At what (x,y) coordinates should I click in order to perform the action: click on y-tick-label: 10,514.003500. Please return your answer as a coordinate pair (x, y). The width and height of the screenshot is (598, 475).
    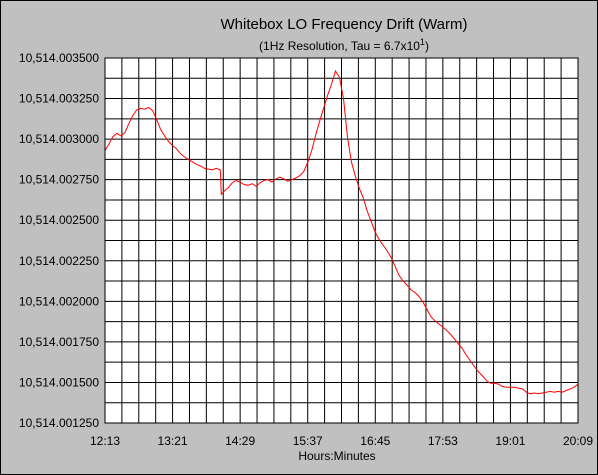
    Looking at the image, I should click on (59, 58).